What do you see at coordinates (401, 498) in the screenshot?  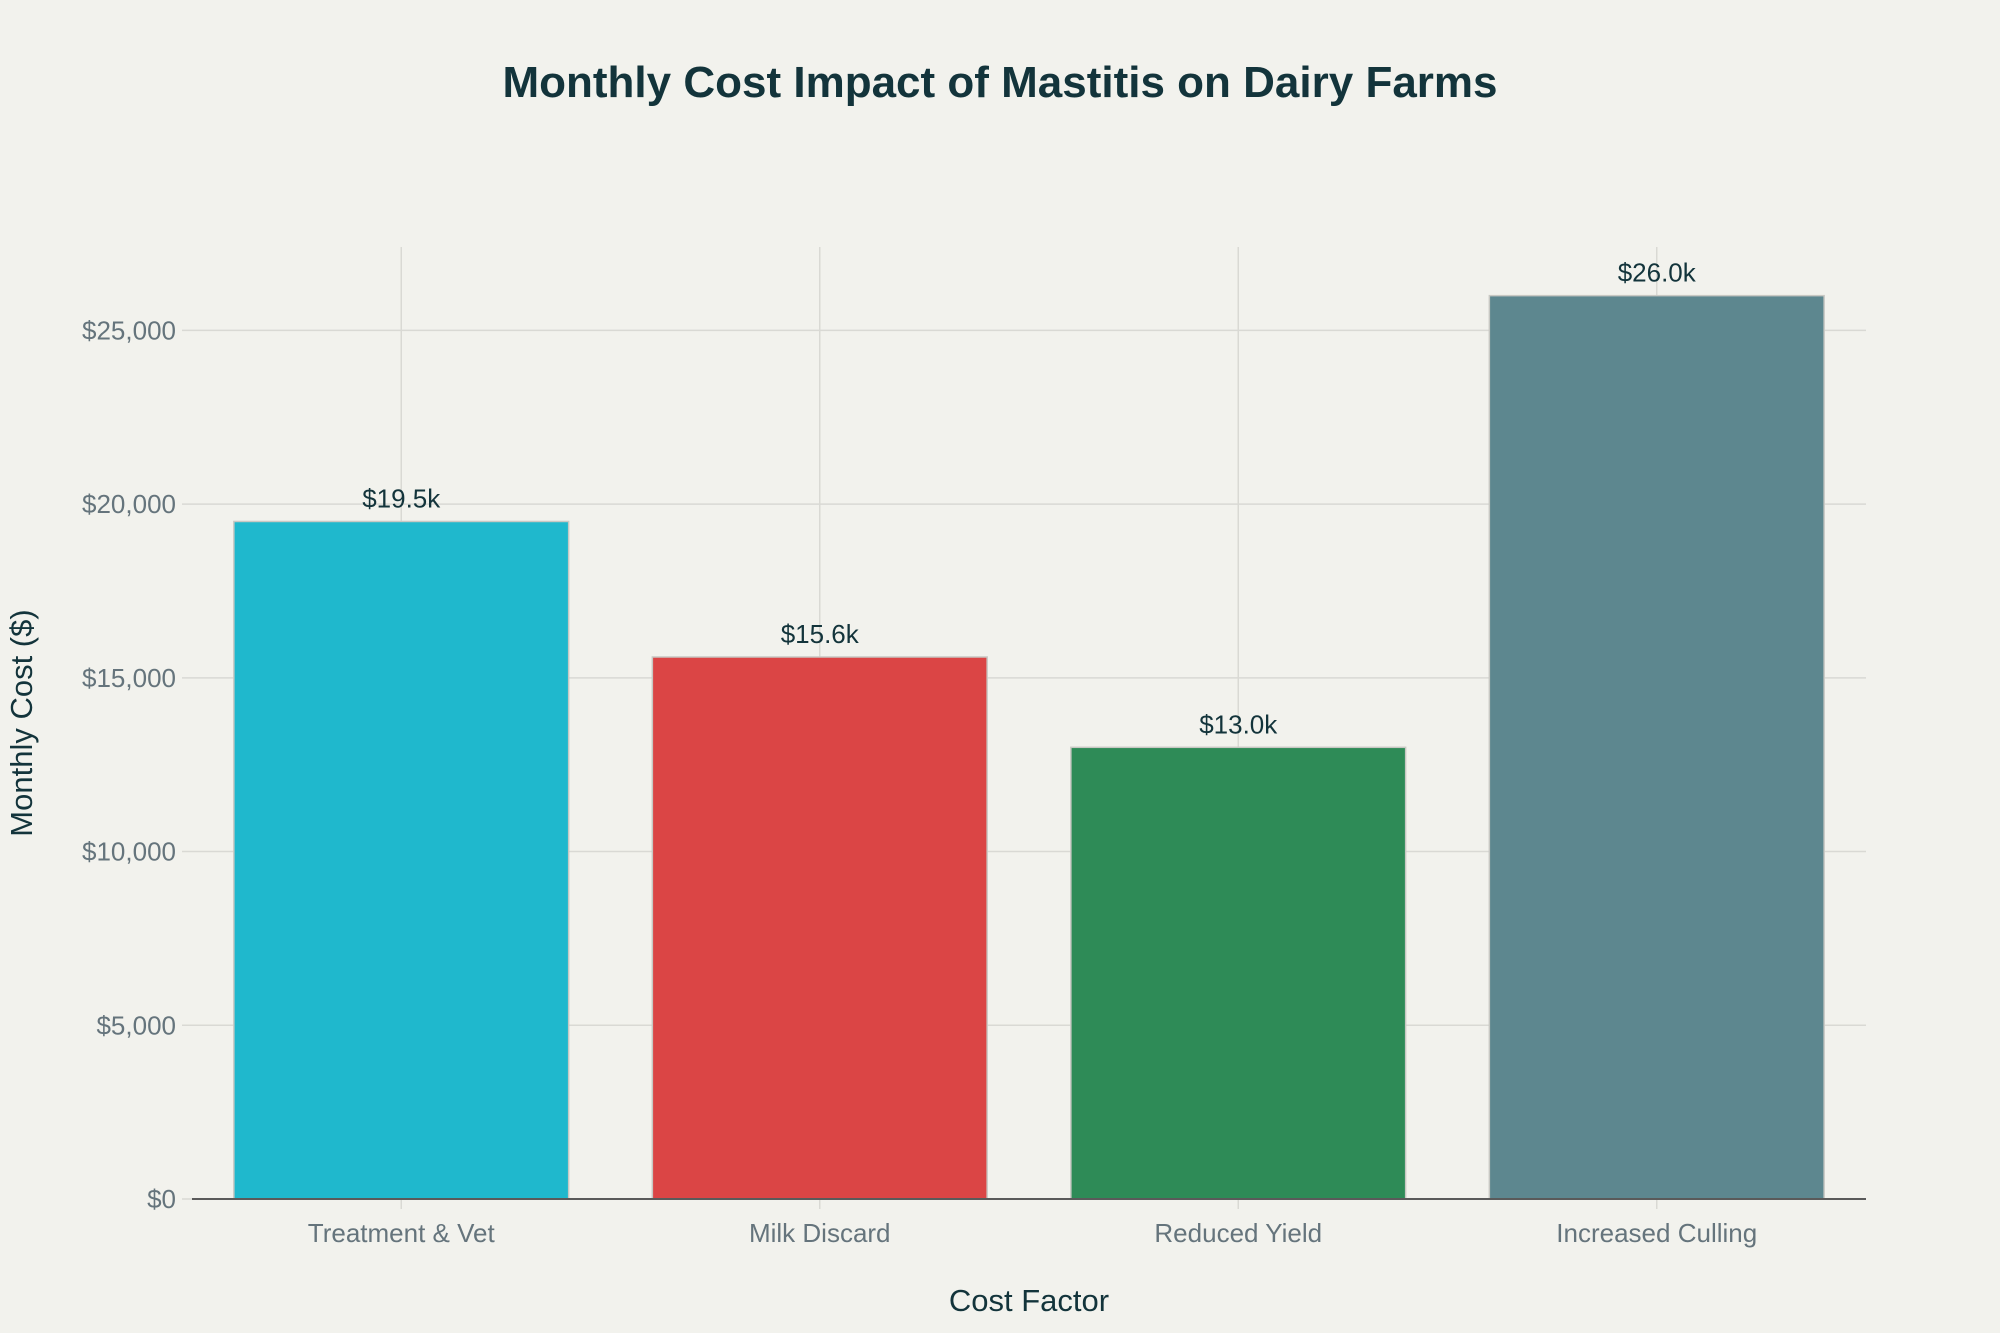 I see `data-label: $19.5k` at bounding box center [401, 498].